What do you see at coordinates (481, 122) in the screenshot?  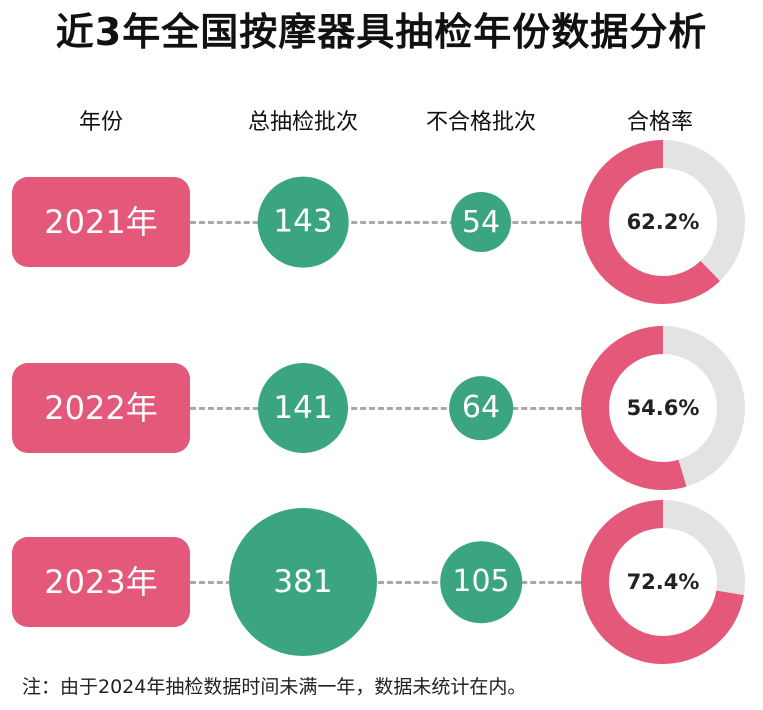 I see `header-failed: 不合格批次` at bounding box center [481, 122].